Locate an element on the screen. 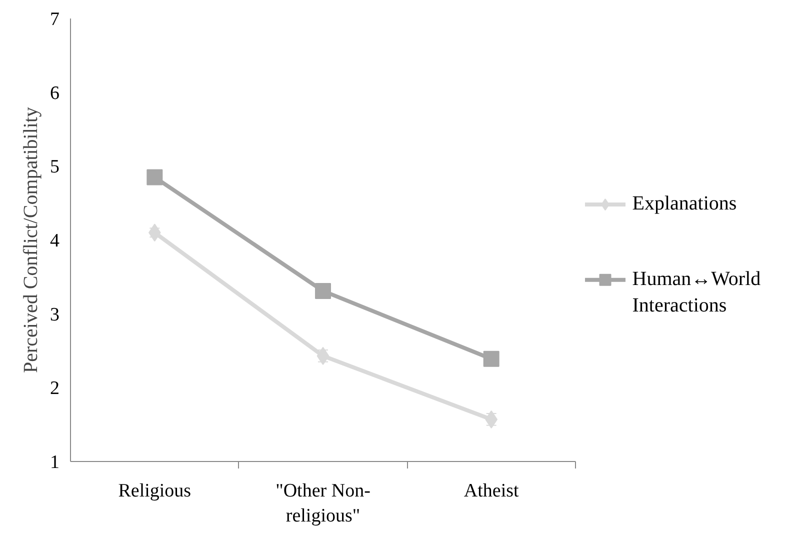  y-tick-label: 5 is located at coordinates (55, 167).